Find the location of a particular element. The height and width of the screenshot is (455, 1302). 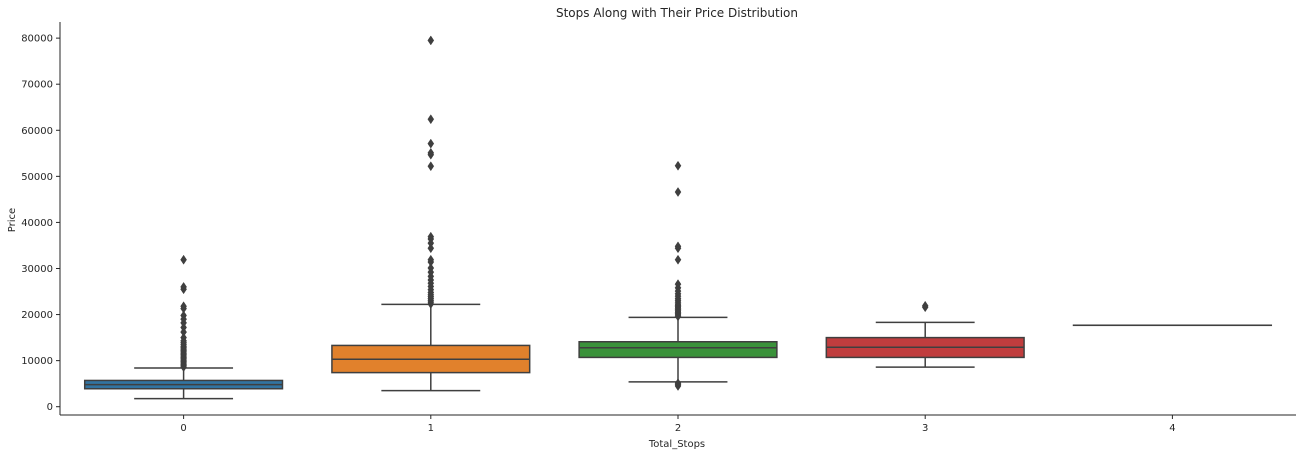

y-tick-label: 80000 is located at coordinates (37, 39).